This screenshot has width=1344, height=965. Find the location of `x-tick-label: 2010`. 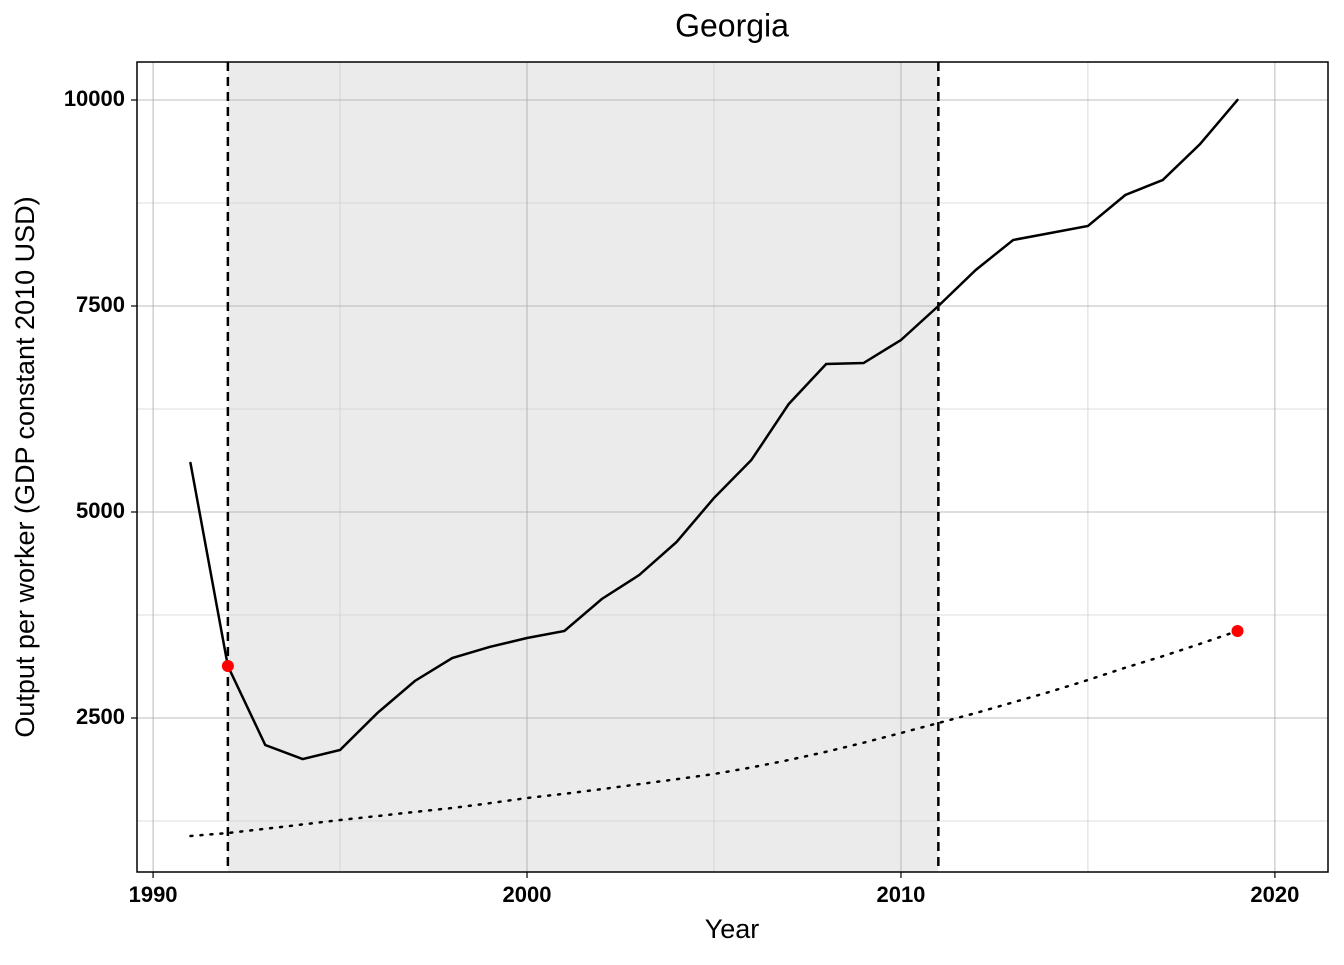

x-tick-label: 2010 is located at coordinates (900, 894).